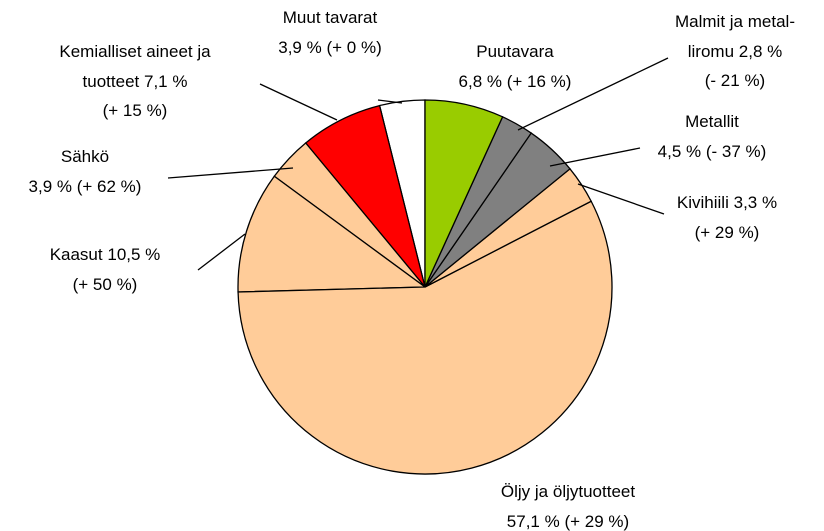 This screenshot has height=531, width=824. What do you see at coordinates (105, 284) in the screenshot?
I see `change-label: (+ 50 %)` at bounding box center [105, 284].